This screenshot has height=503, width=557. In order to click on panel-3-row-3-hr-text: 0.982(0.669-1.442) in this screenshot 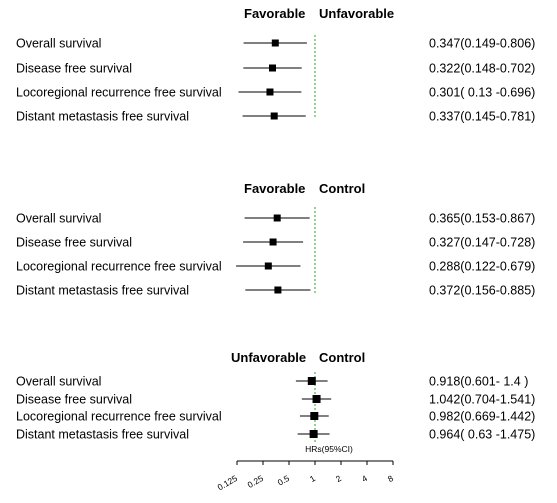, I will do `click(482, 417)`.